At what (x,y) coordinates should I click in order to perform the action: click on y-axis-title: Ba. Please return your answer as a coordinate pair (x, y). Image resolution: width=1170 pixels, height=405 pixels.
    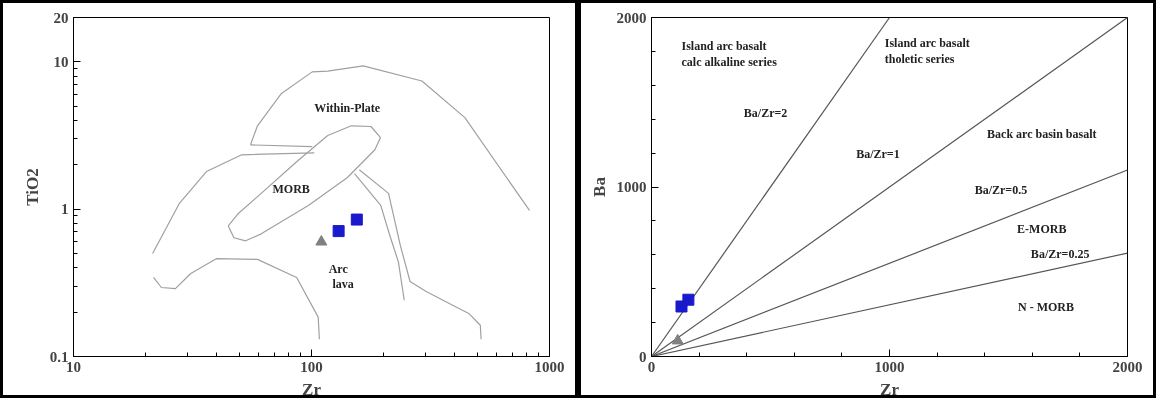
    Looking at the image, I should click on (599, 186).